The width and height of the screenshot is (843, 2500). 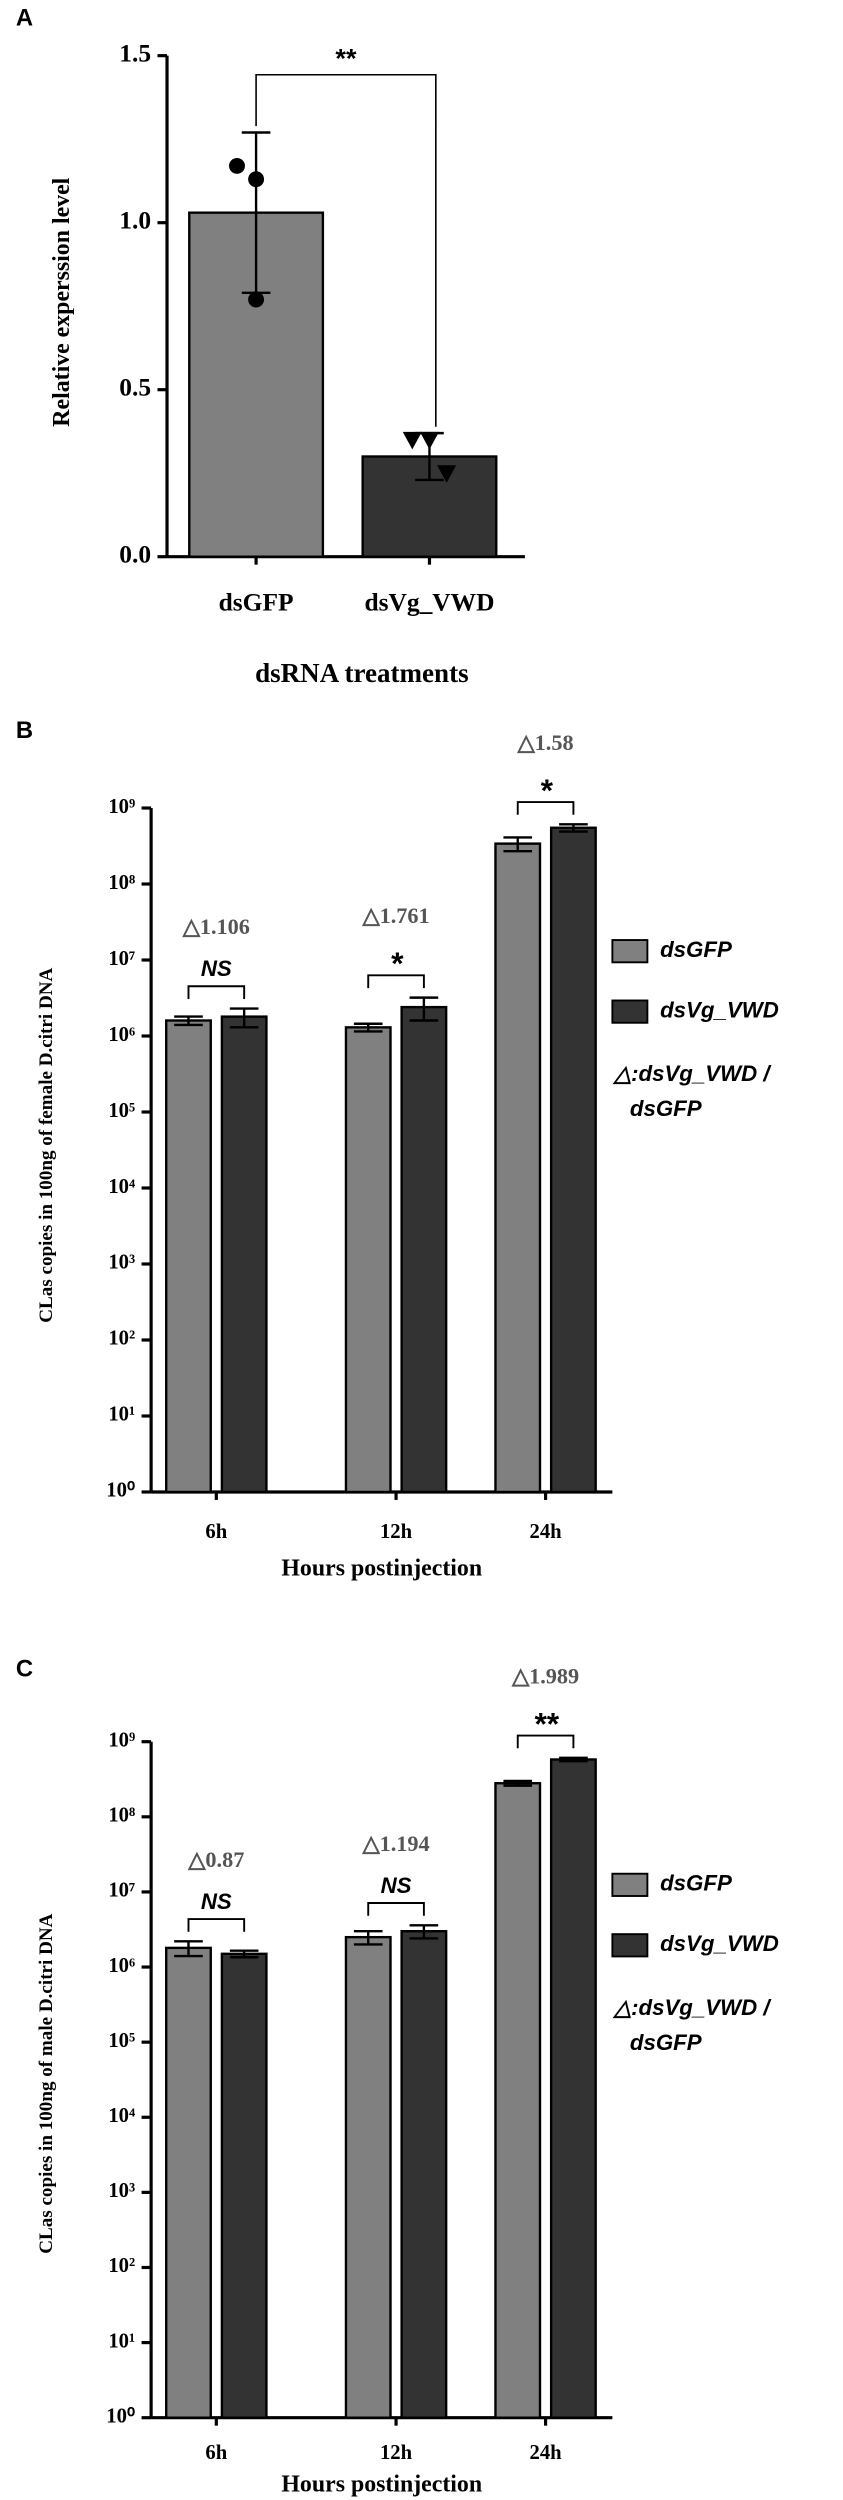 I want to click on y-tick-label: 10⁵, so click(x=121, y=2041).